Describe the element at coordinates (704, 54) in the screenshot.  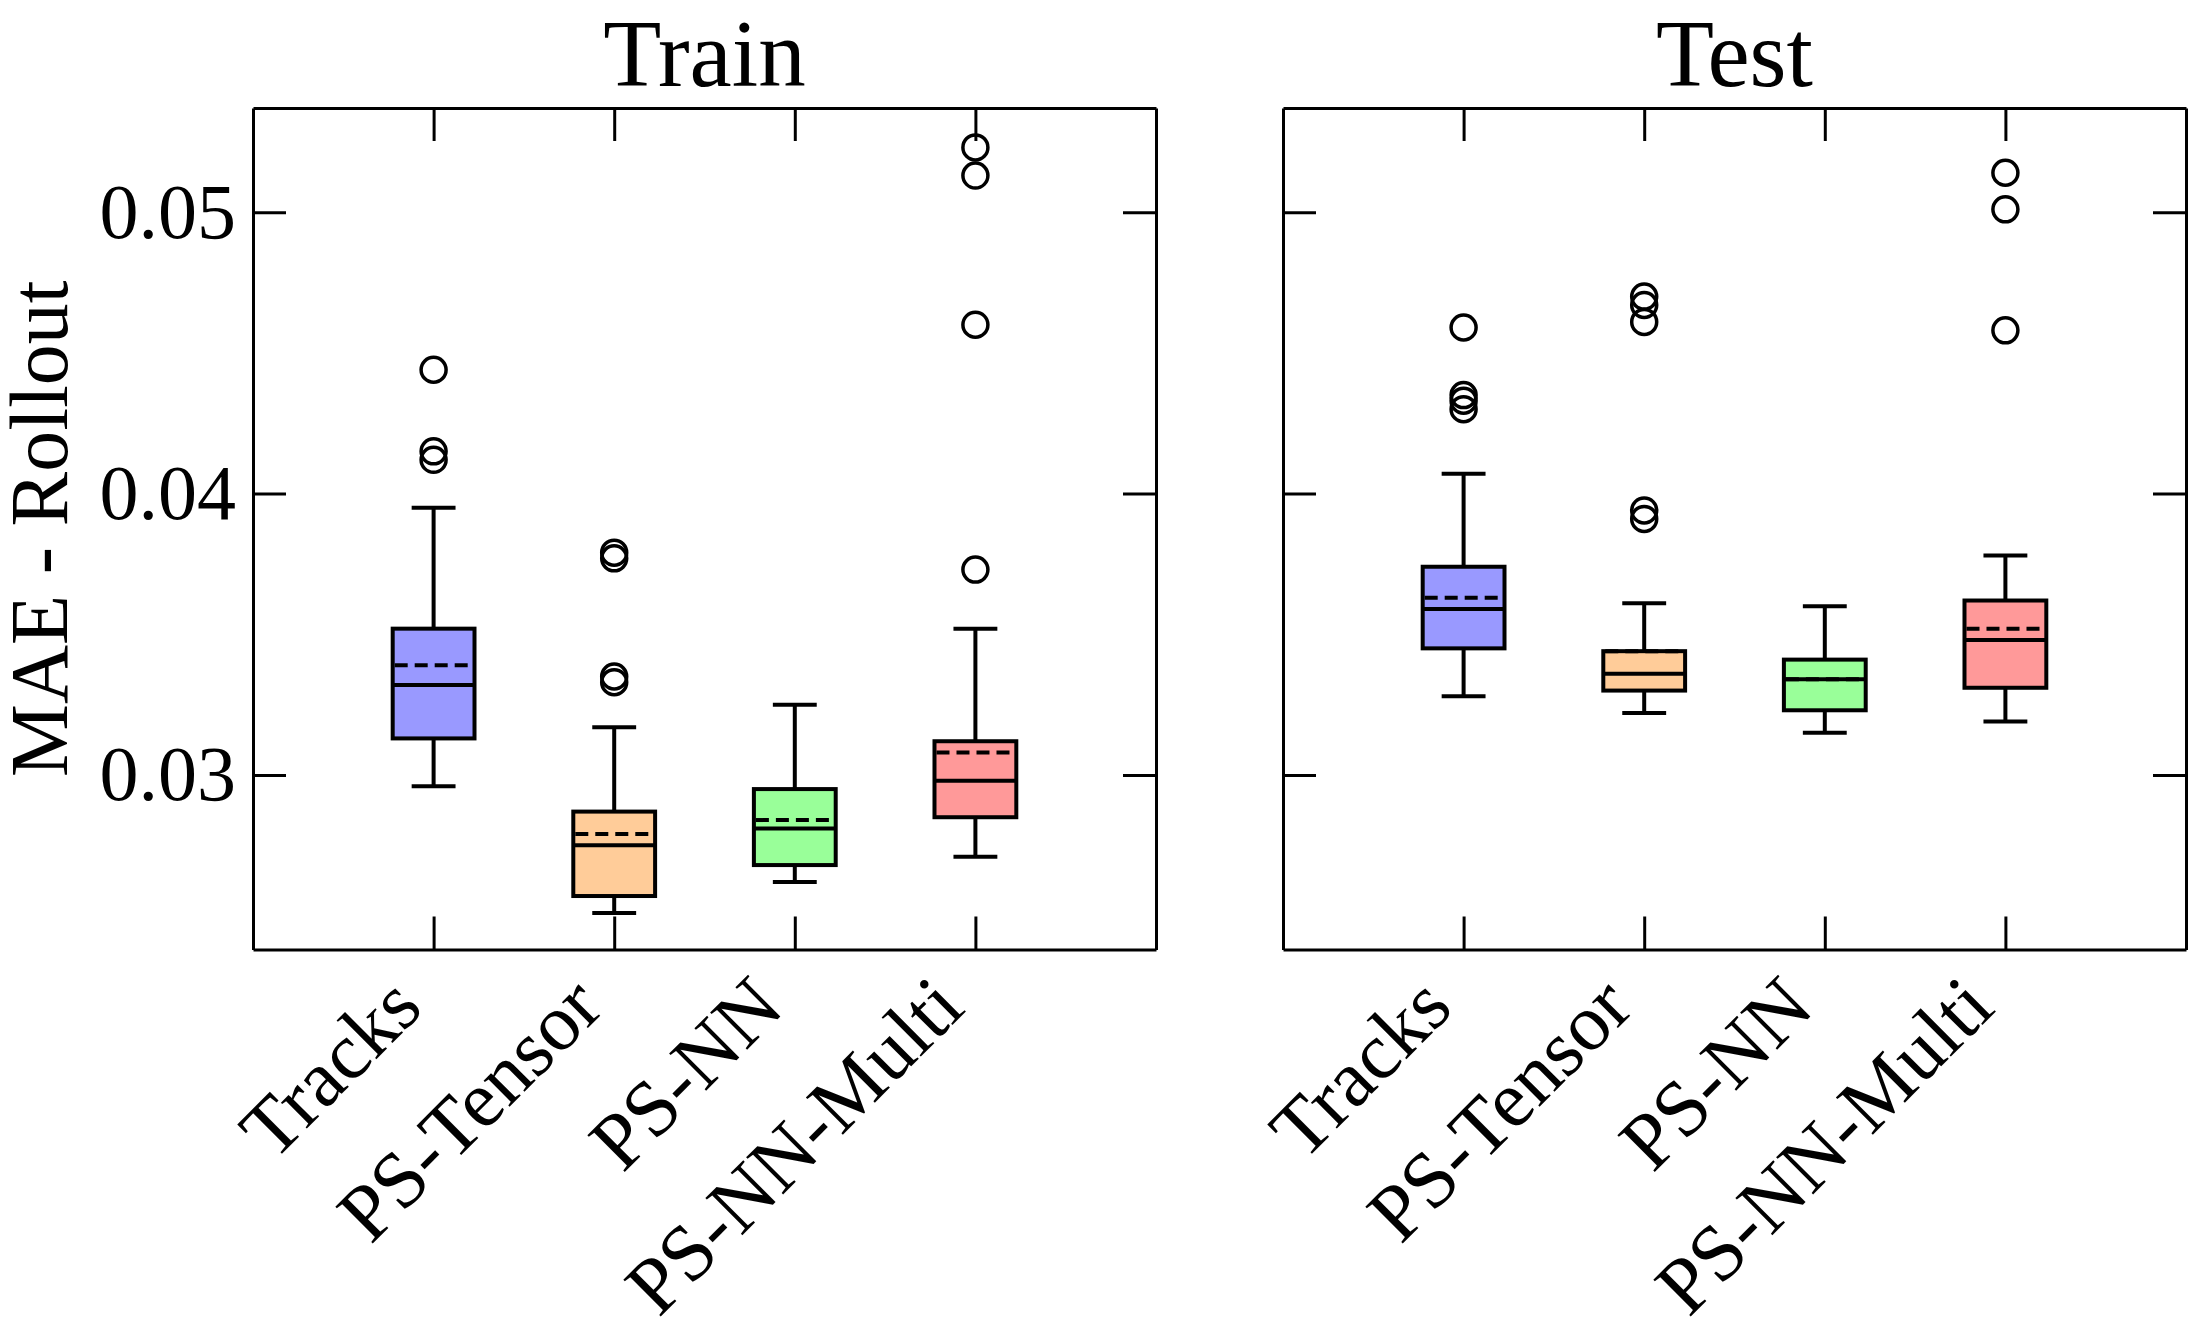
I see `chart-title: Train` at that location.